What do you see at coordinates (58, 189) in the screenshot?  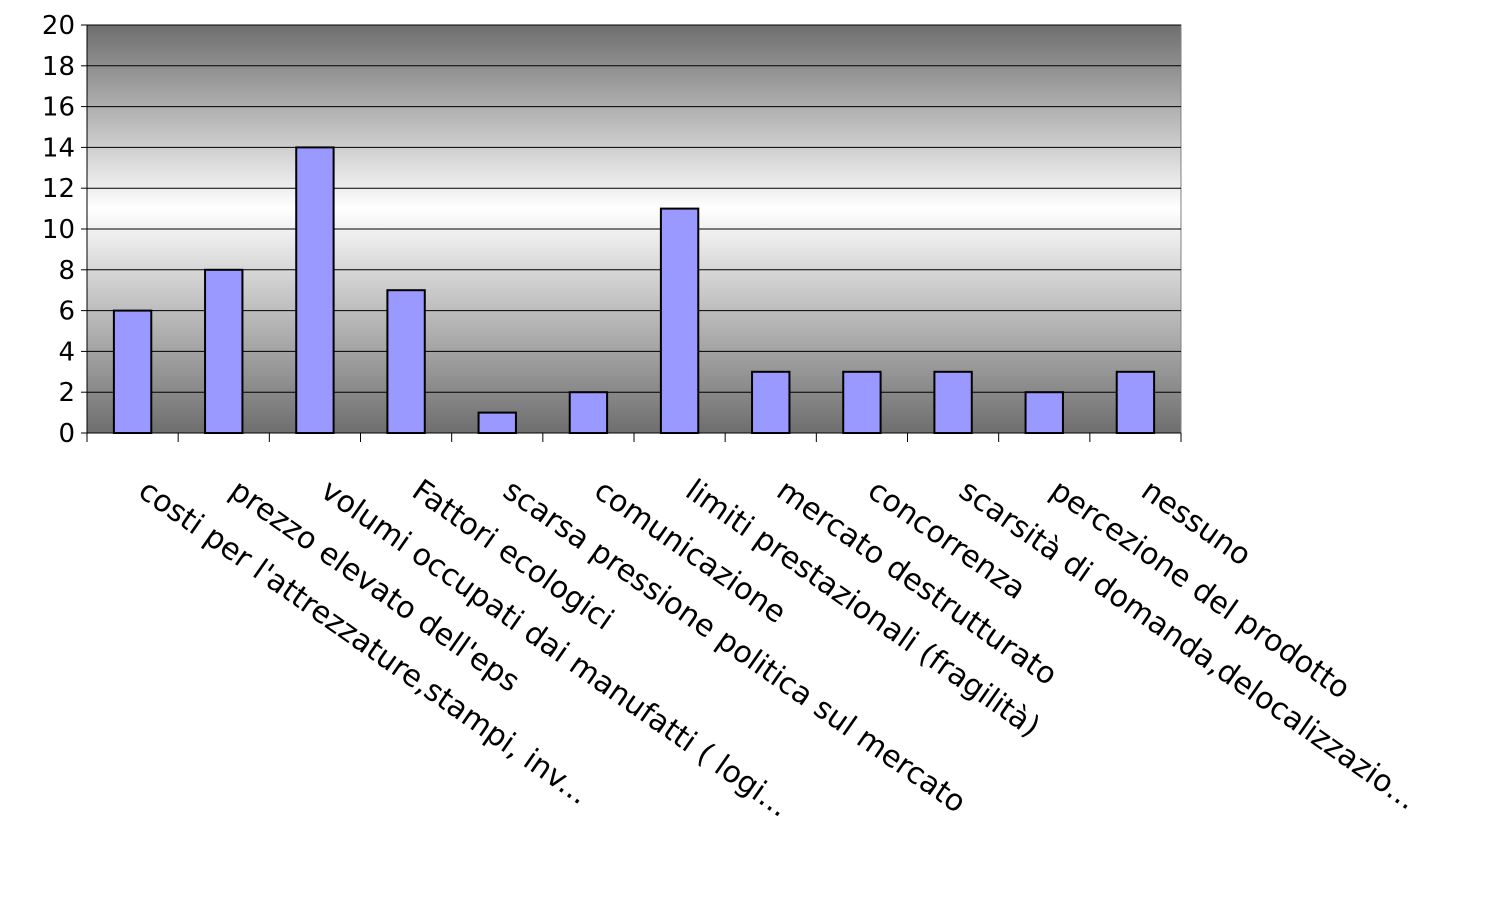 I see `y-tick-label: 12` at bounding box center [58, 189].